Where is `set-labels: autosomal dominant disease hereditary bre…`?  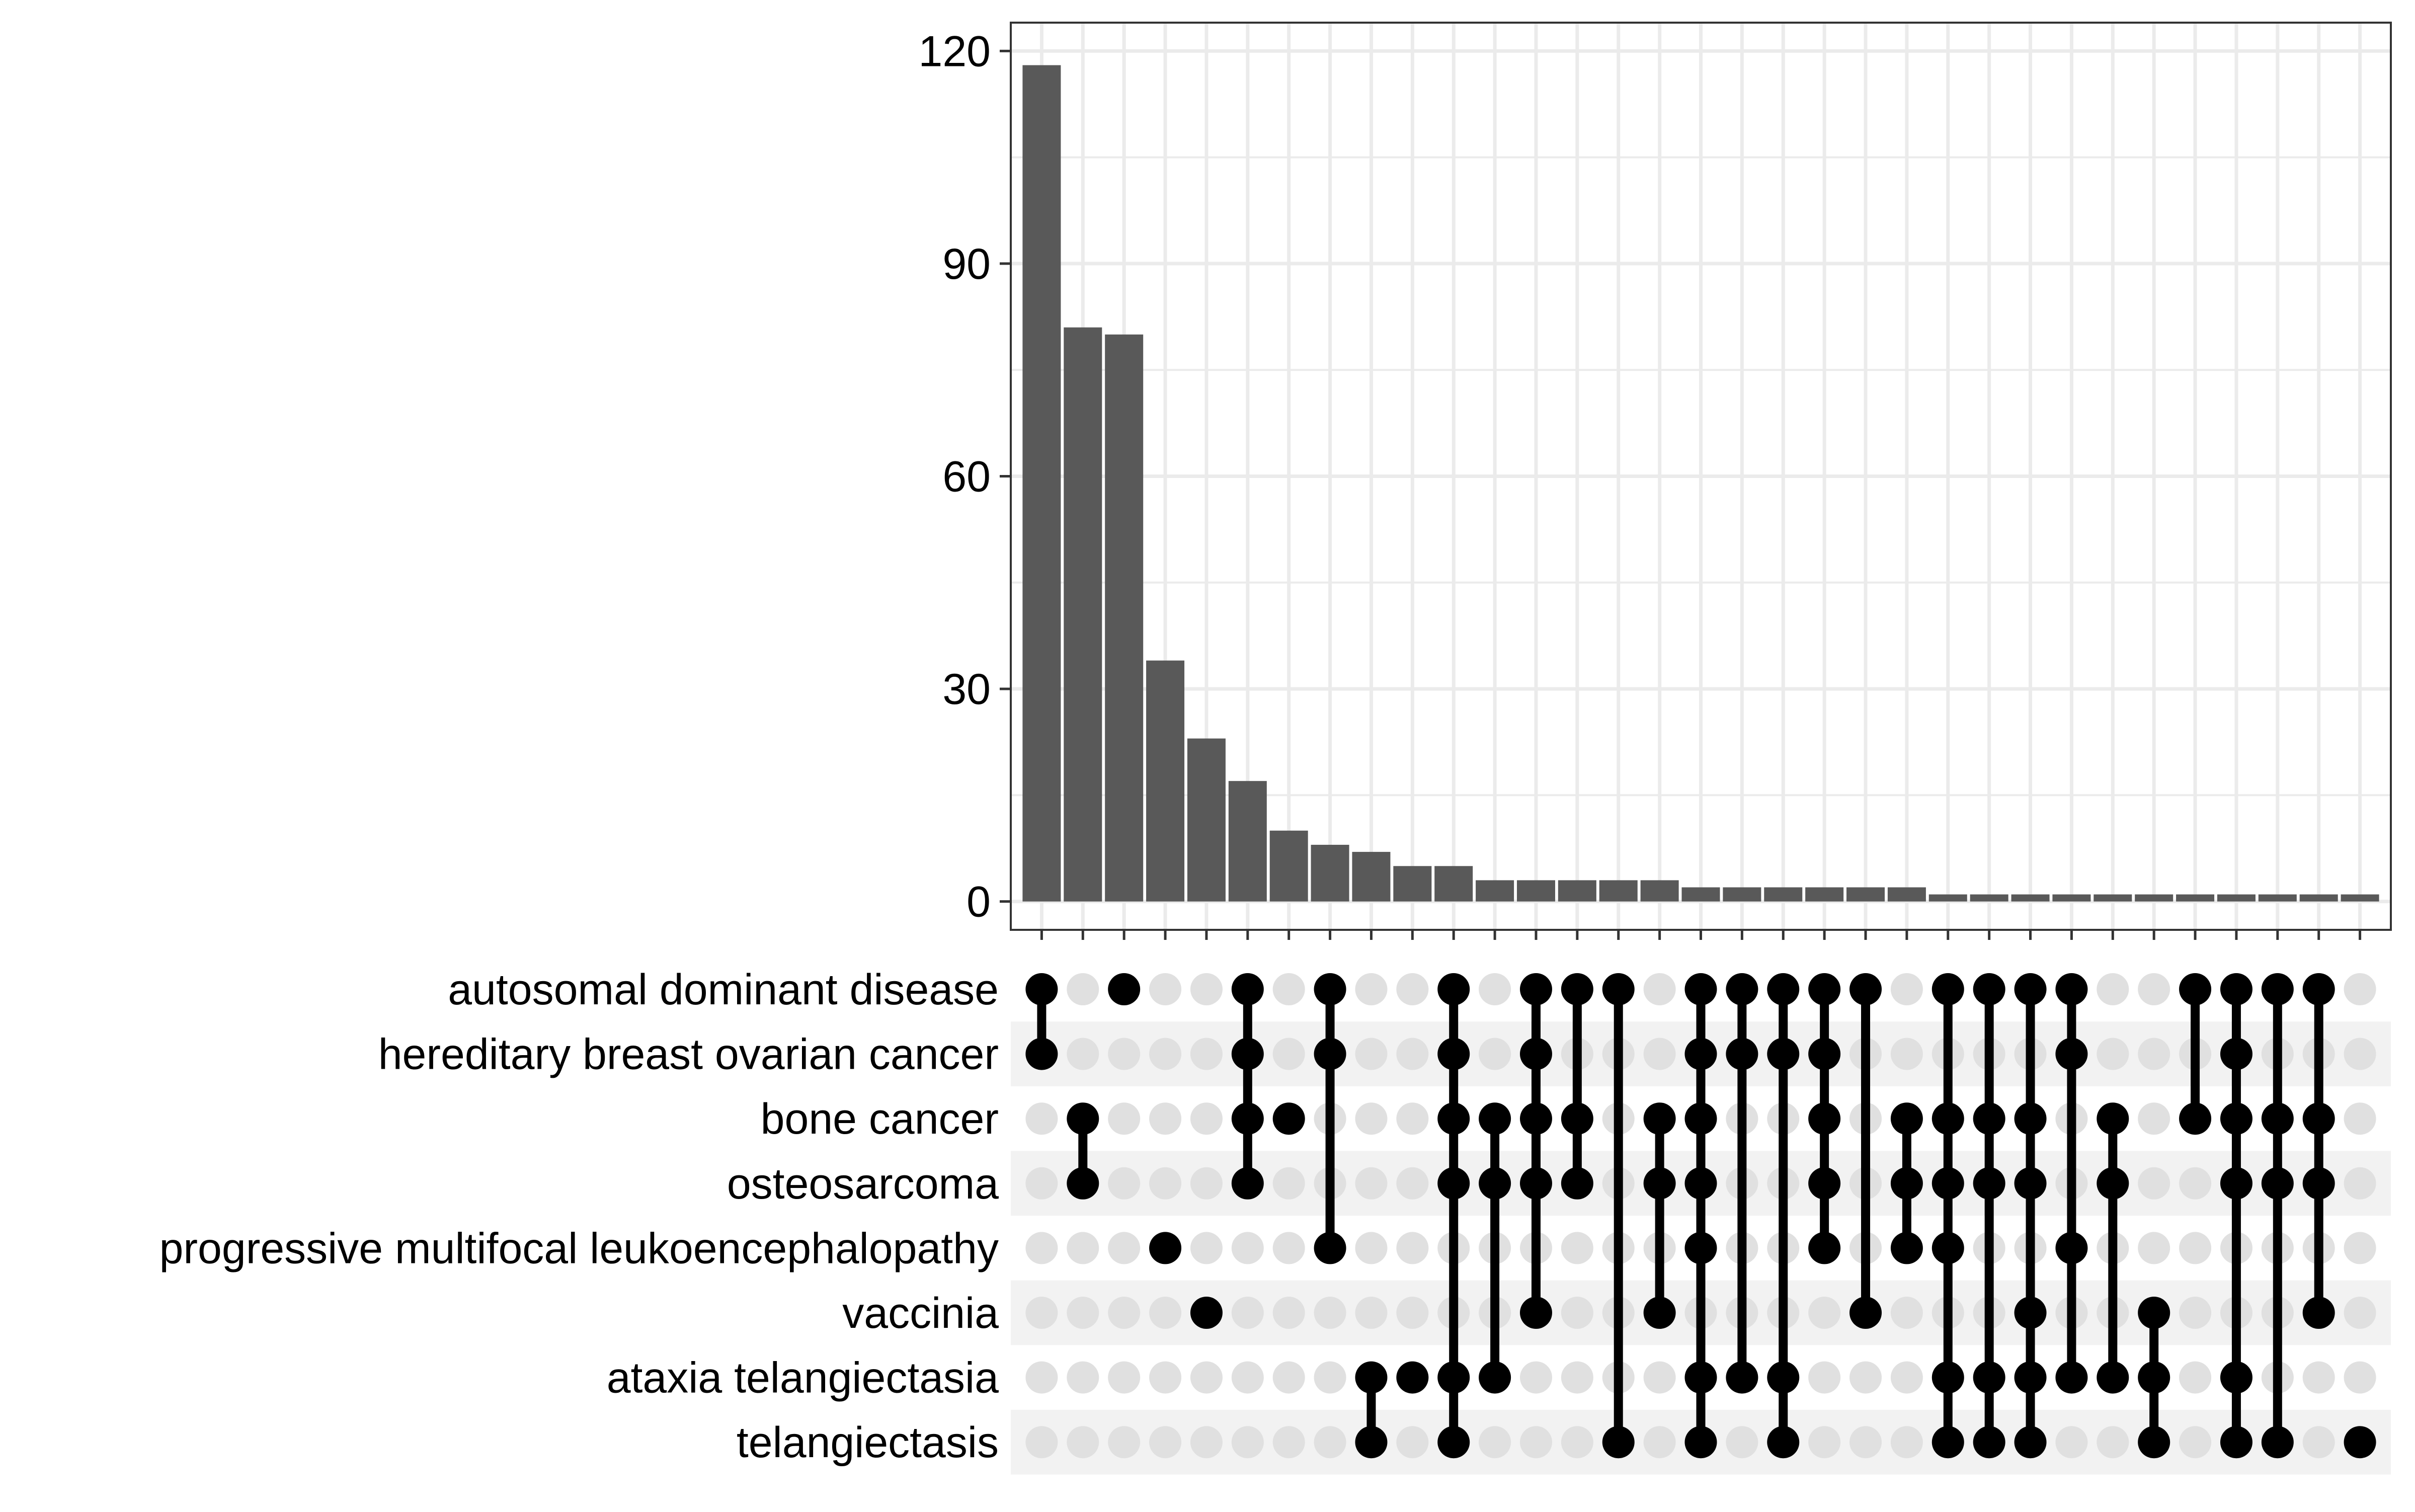 set-labels: autosomal dominant disease hereditary bre… is located at coordinates (579, 1217).